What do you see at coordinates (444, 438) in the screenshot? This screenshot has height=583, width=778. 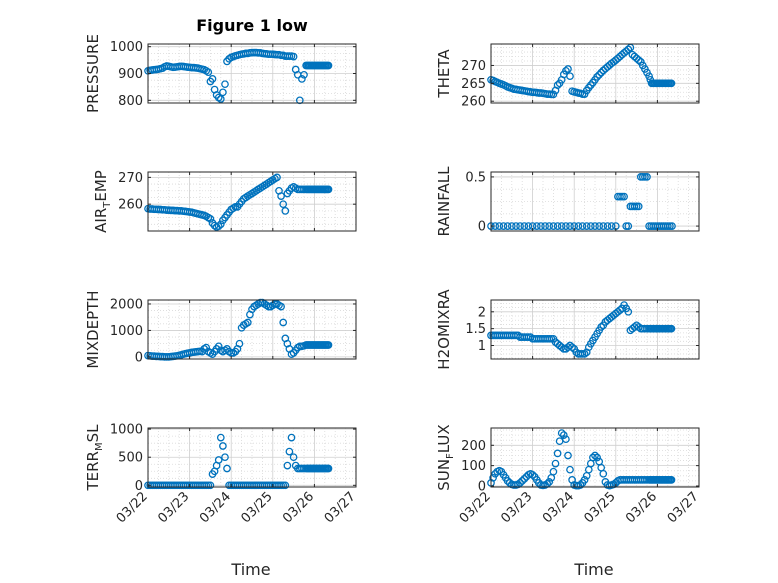 I see `y-axis-label-tail: LUX` at bounding box center [444, 438].